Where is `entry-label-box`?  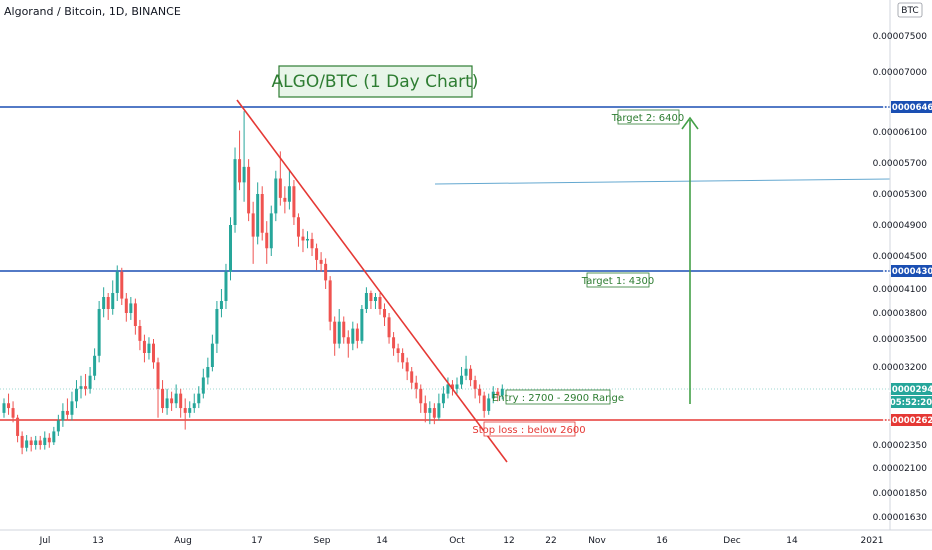 entry-label-box is located at coordinates (558, 397).